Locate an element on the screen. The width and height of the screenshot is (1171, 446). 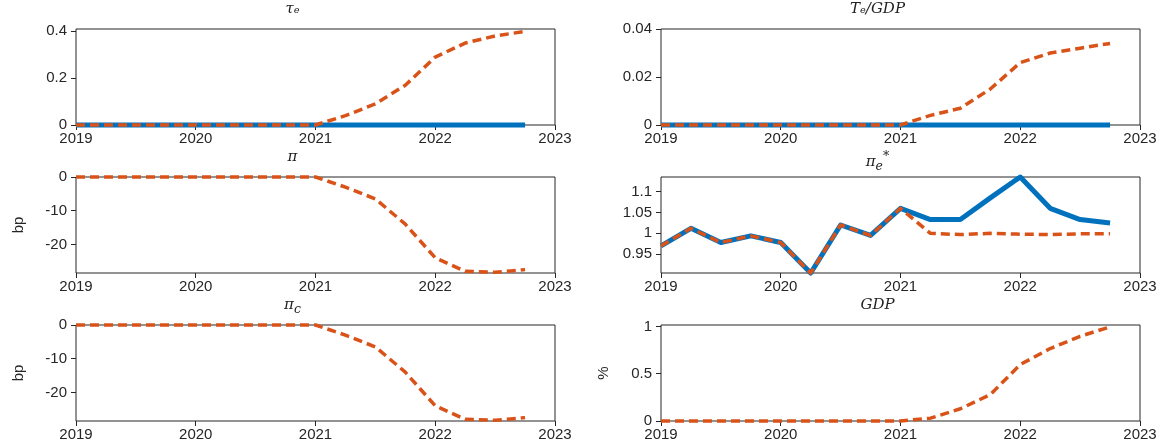
chart-title: π is located at coordinates (292, 156).